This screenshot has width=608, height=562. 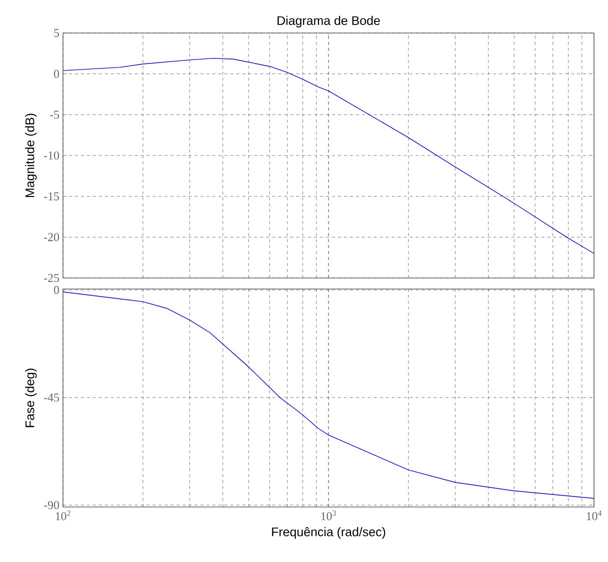 What do you see at coordinates (328, 515) in the screenshot?
I see `x-tick-label: 10$^{3}$` at bounding box center [328, 515].